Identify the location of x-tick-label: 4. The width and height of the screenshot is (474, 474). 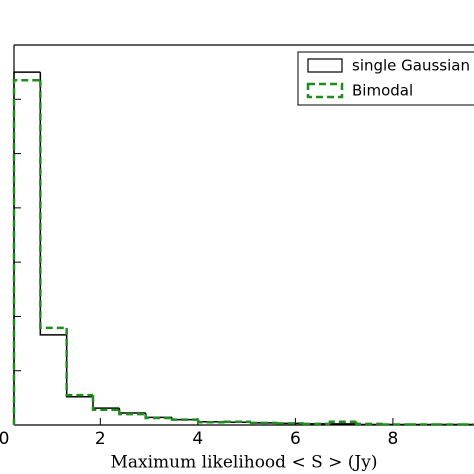
(197, 439).